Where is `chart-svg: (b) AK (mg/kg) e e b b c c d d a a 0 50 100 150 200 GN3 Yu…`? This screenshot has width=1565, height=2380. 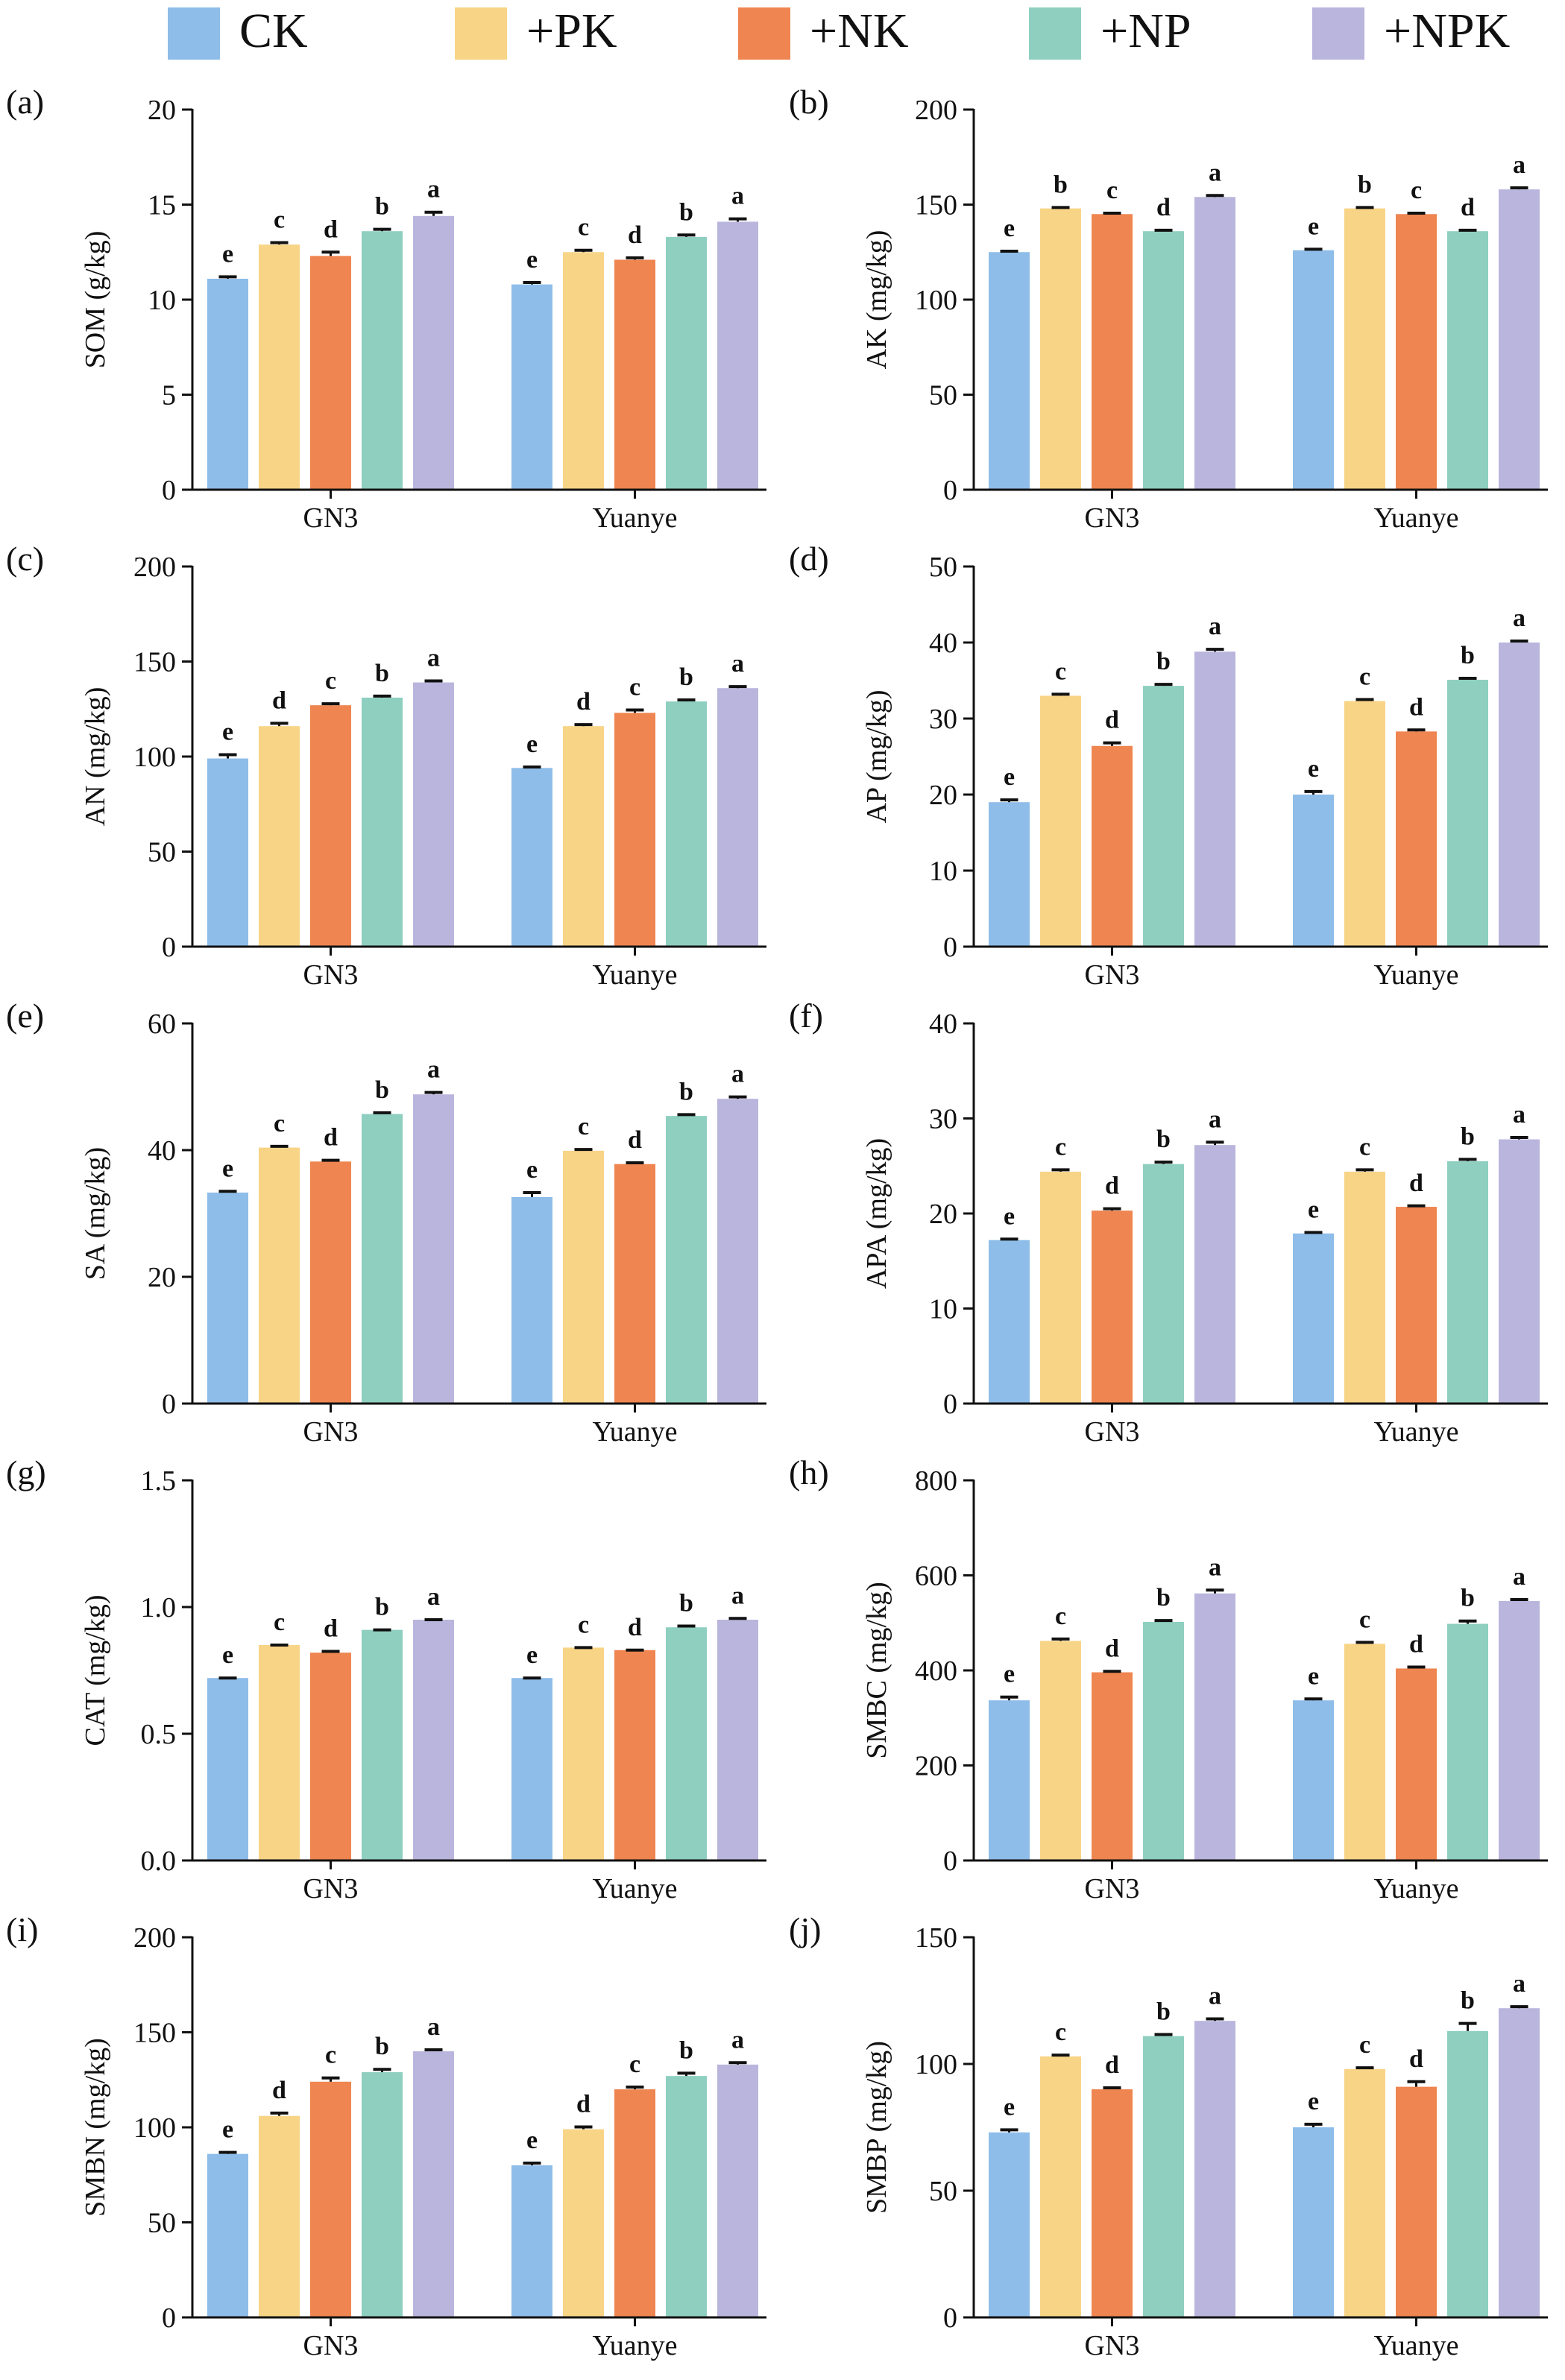
chart-svg: (b) AK (mg/kg) e e b b c c d d a a 0 50 100 150 200 GN3 Yu… is located at coordinates (1168, 308).